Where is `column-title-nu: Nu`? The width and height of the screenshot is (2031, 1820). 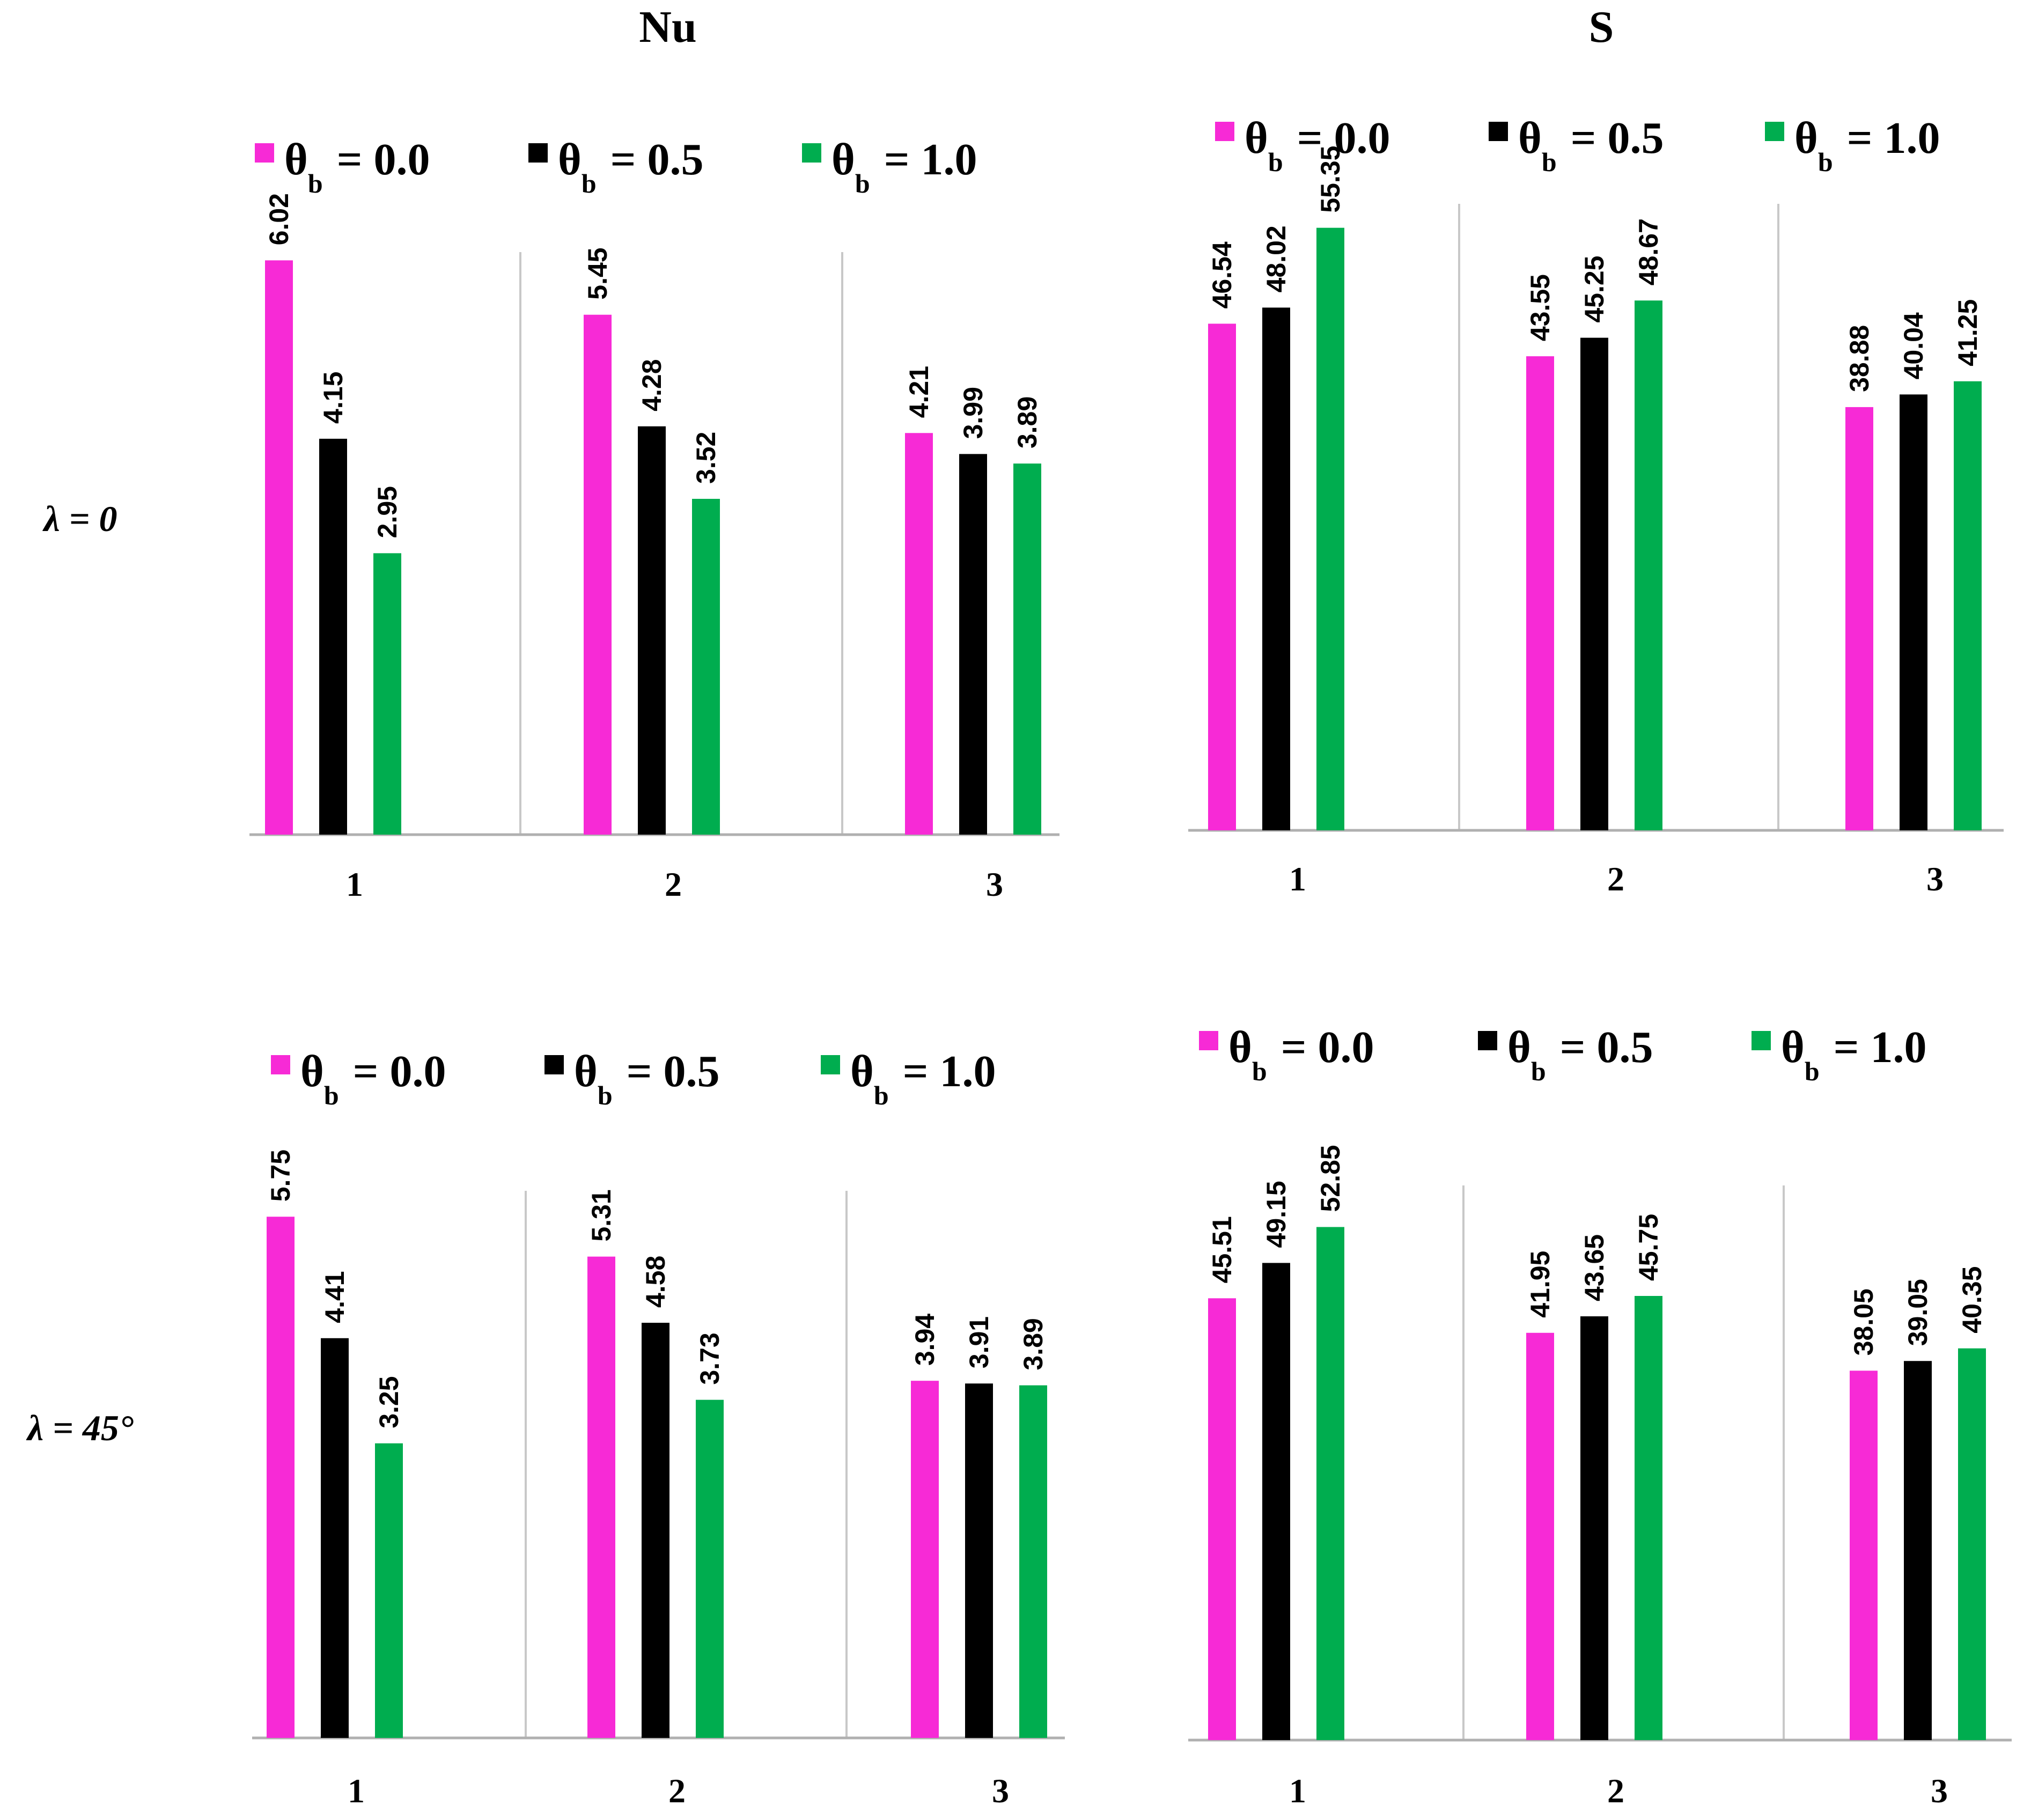 column-title-nu: Nu is located at coordinates (667, 27).